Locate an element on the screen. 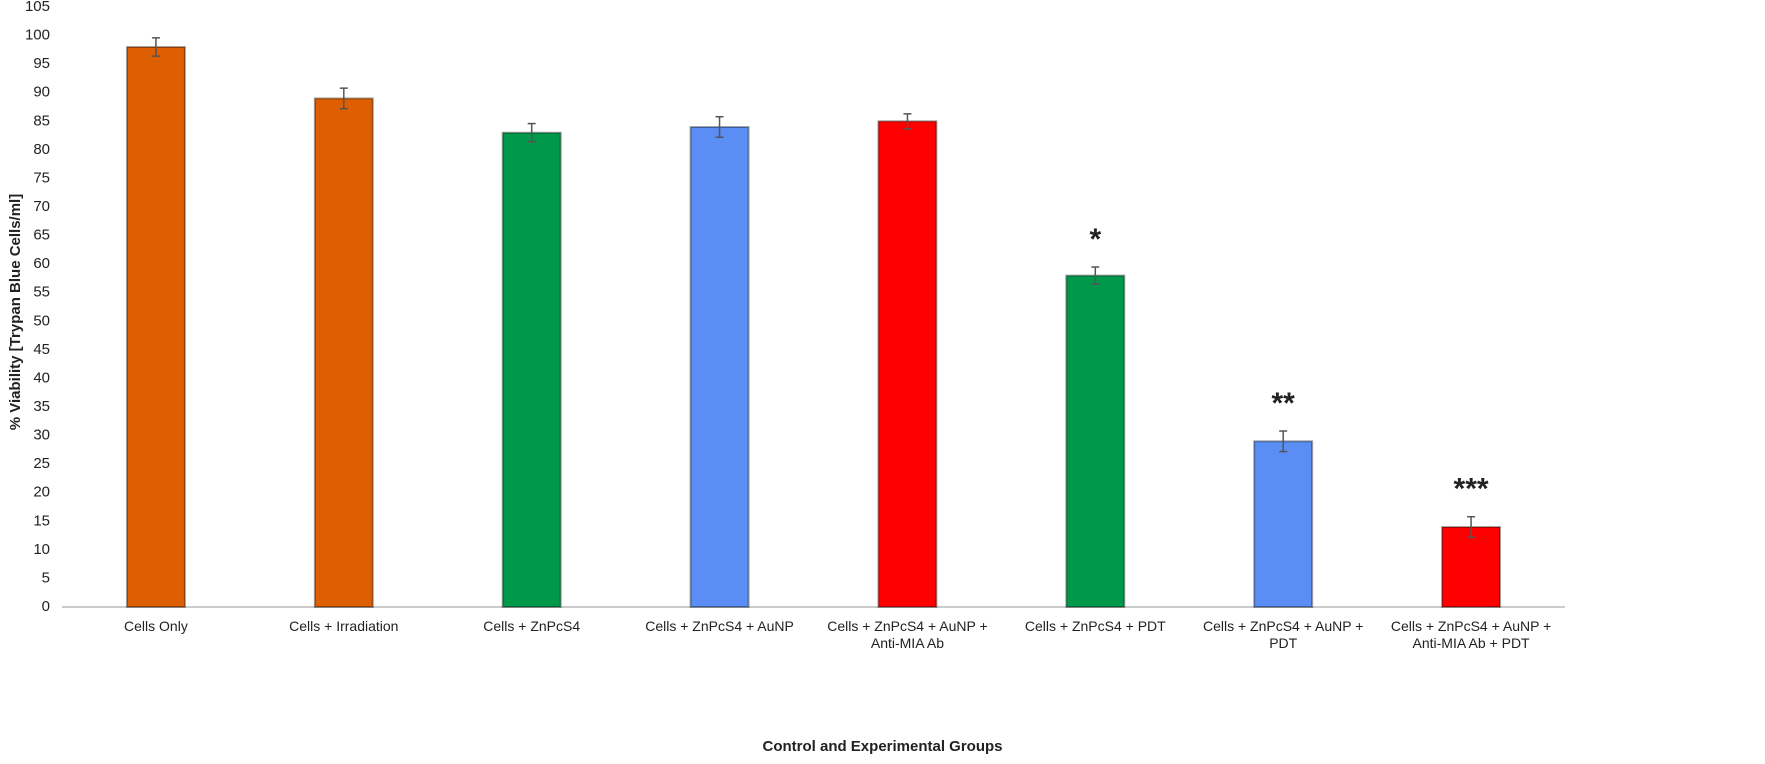  significance-label: *** is located at coordinates (1471, 489).